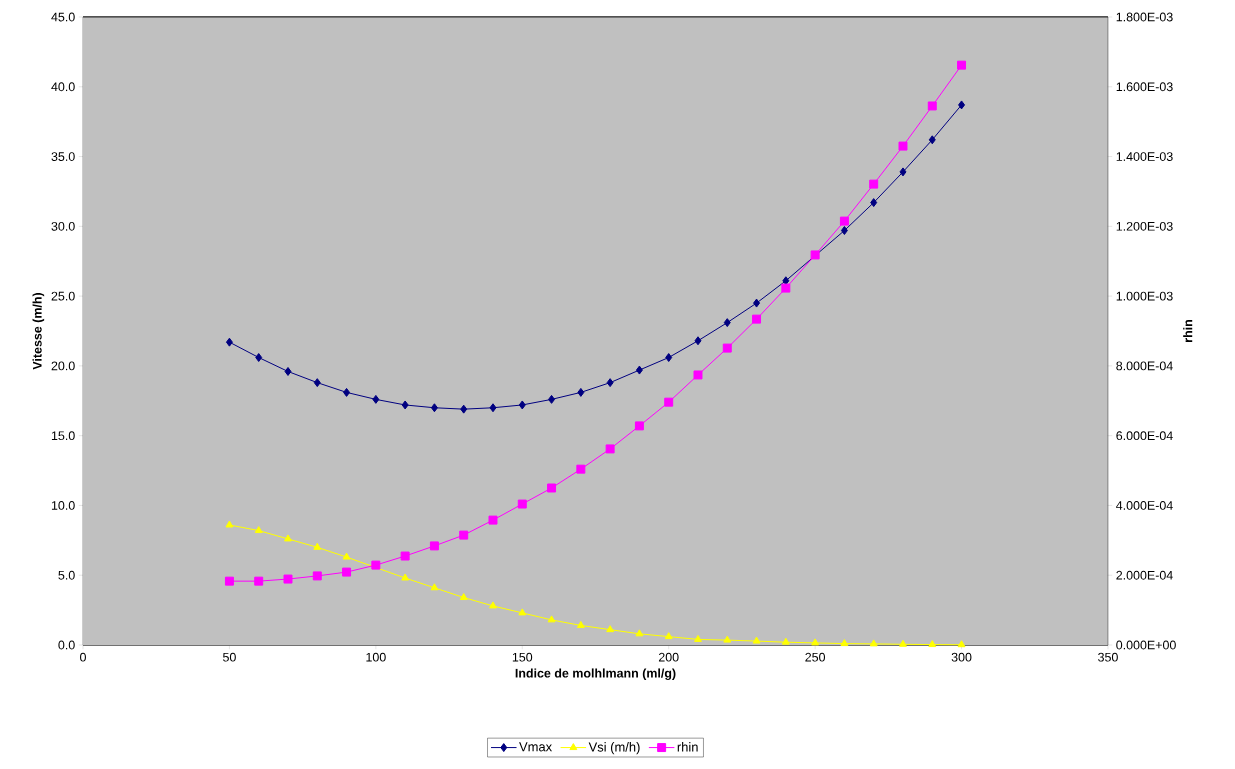  What do you see at coordinates (1144, 87) in the screenshot?
I see `y2-tick-label: 1.600E-03` at bounding box center [1144, 87].